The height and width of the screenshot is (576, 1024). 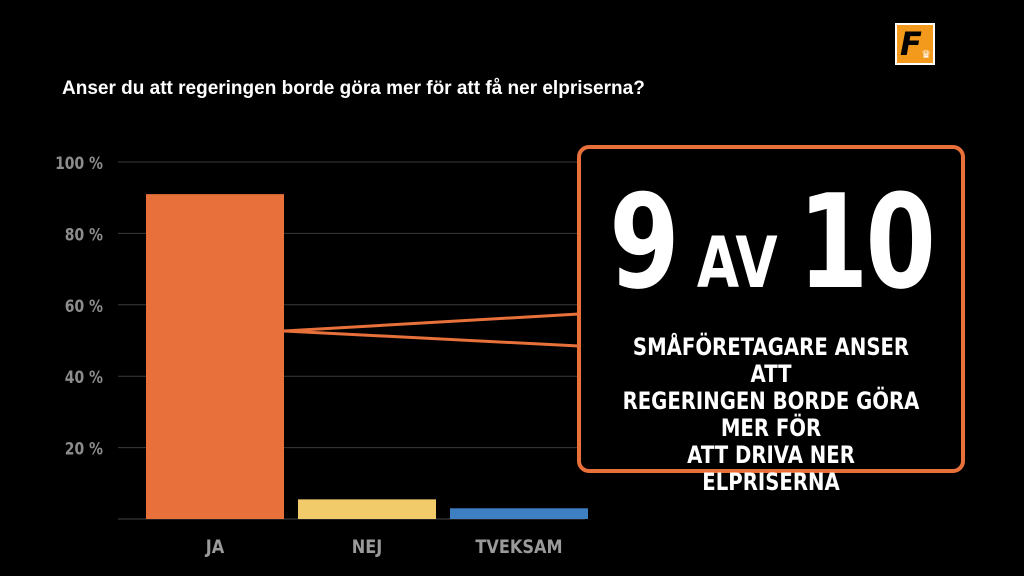 I want to click on x-tick-label: NEJ, so click(x=367, y=548).